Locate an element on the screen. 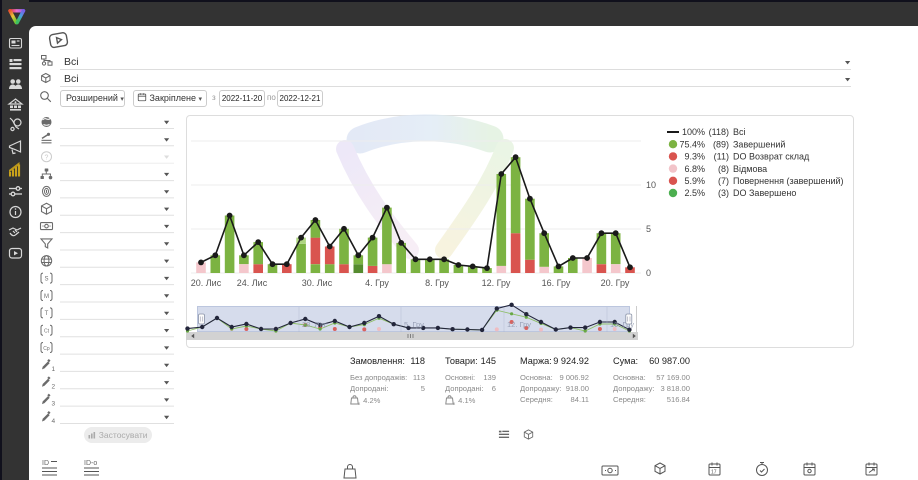  svg-text: (8) is located at coordinates (723, 169).